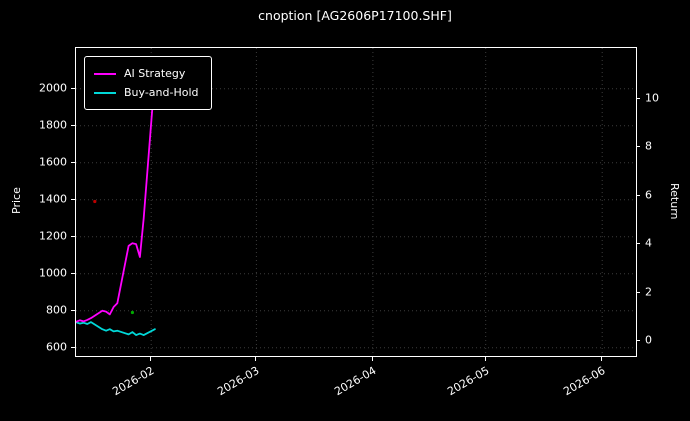  I want to click on y-tick-label-left: 800, so click(56, 310).